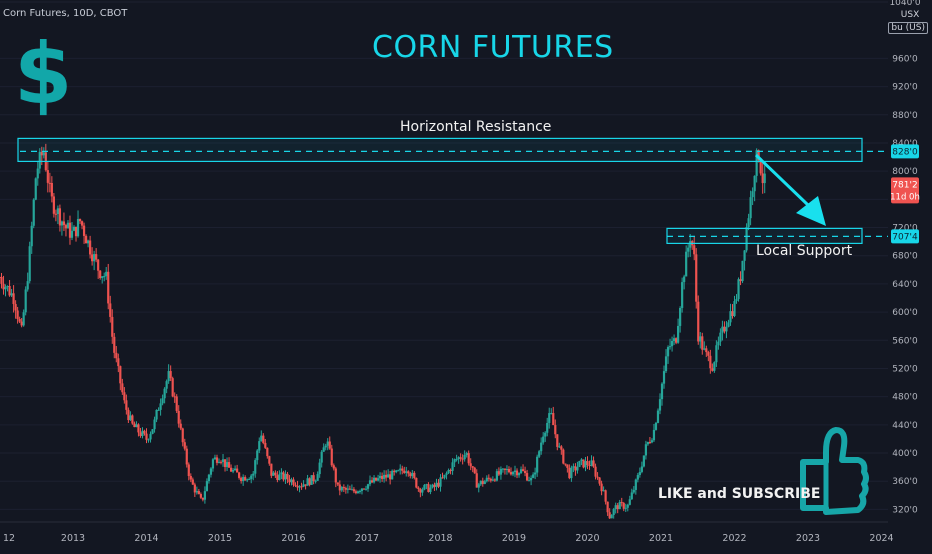  I want to click on unit-label: bu (US), so click(908, 28).